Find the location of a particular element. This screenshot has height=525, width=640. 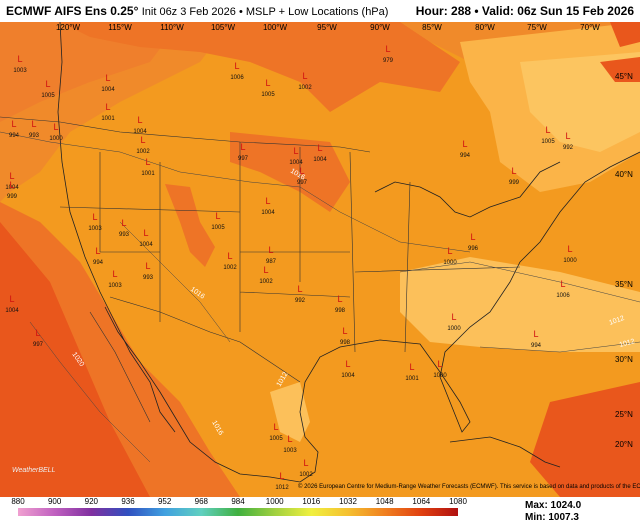

low-marker: L 1012 is located at coordinates (282, 481).